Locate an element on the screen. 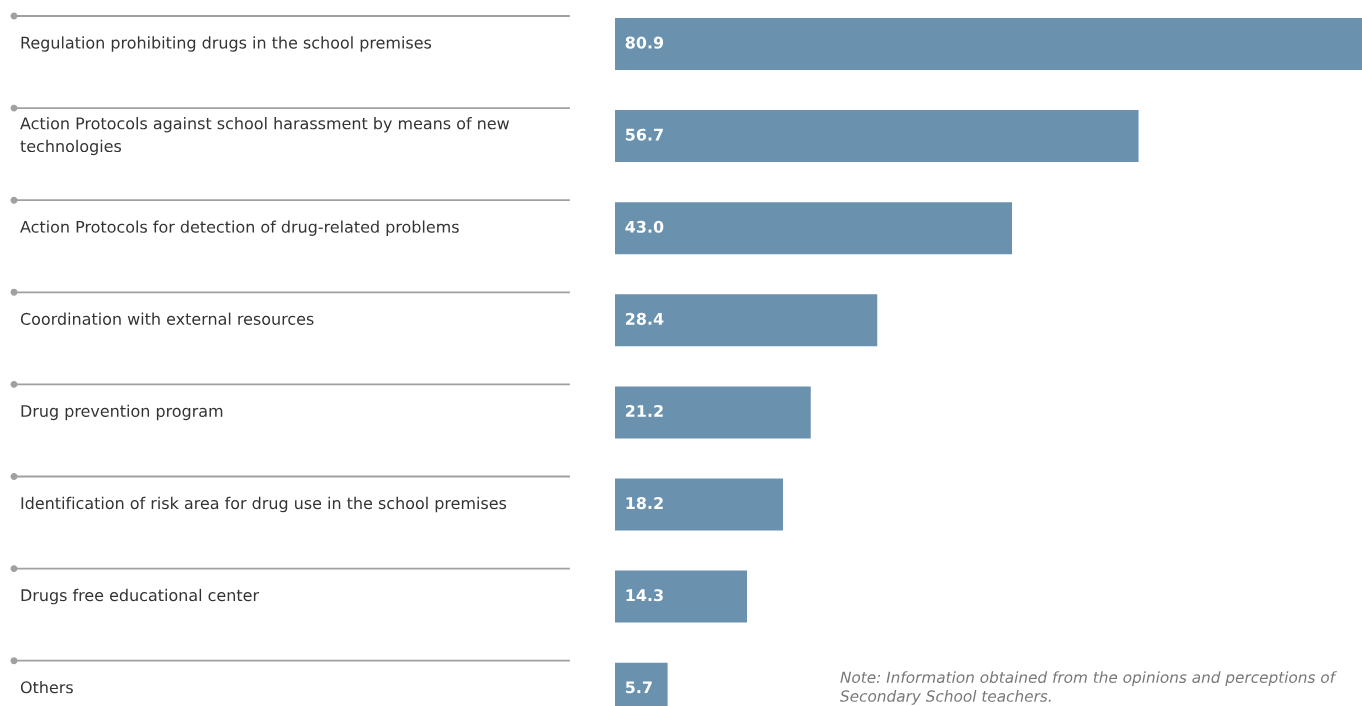 The image size is (1362, 706). data-label: 56.7 is located at coordinates (644, 134).